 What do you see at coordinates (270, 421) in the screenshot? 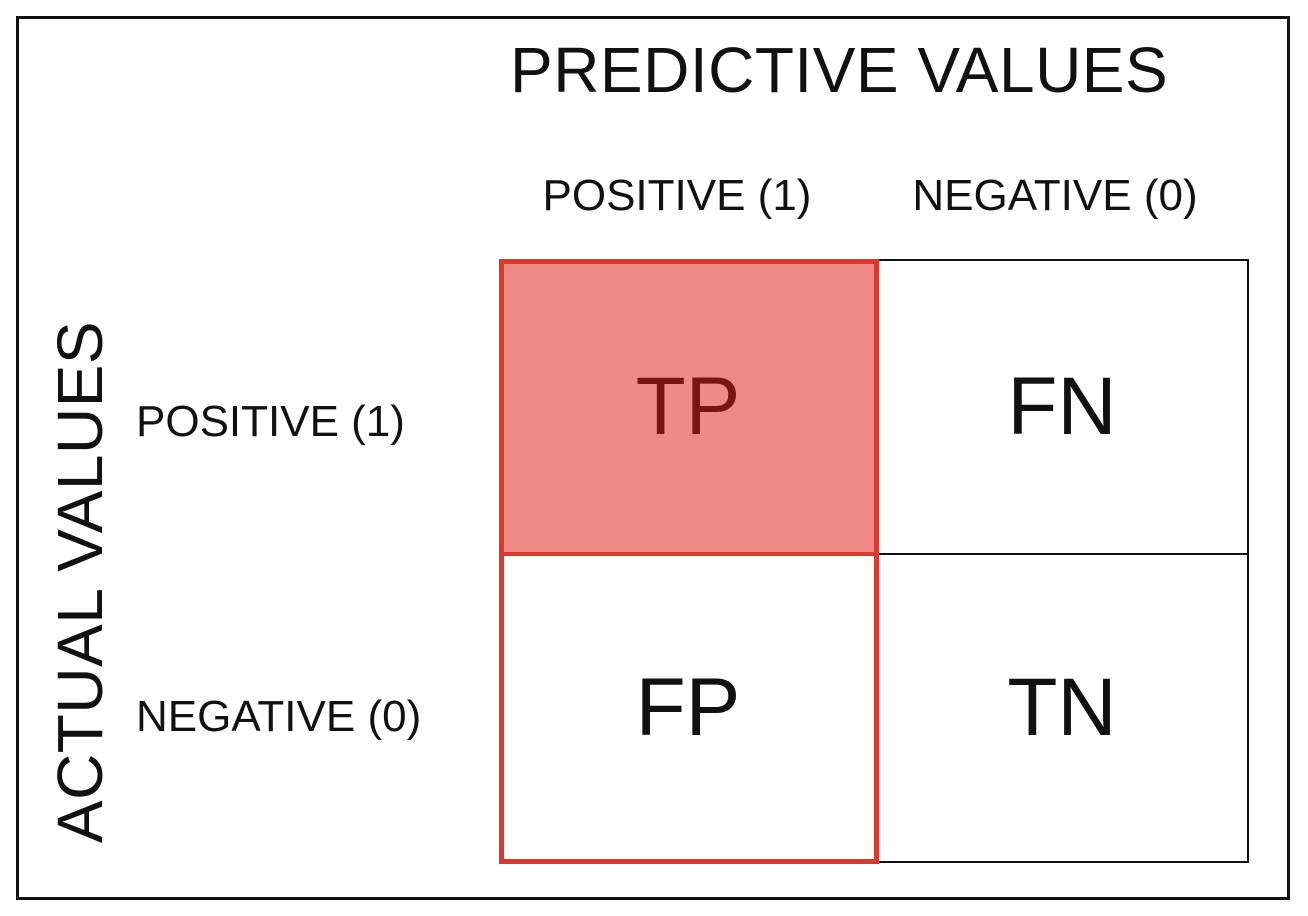
I see `row-label-positive: POSITIVE (1)` at bounding box center [270, 421].